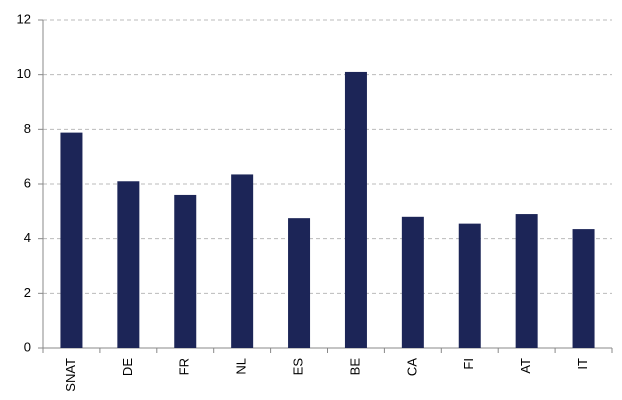 The image size is (622, 400). Describe the element at coordinates (241, 366) in the screenshot. I see `x-tick-label: NL` at that location.